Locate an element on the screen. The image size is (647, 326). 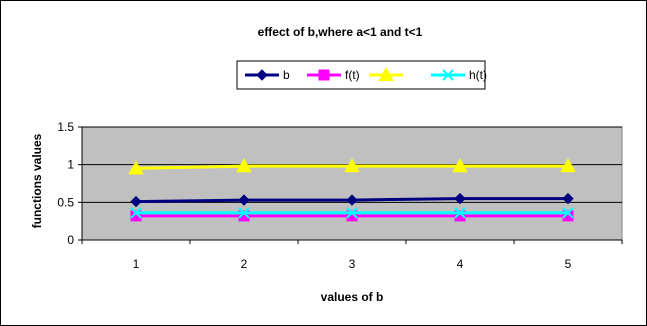
y-tick-label: 0.5 is located at coordinates (65, 202).